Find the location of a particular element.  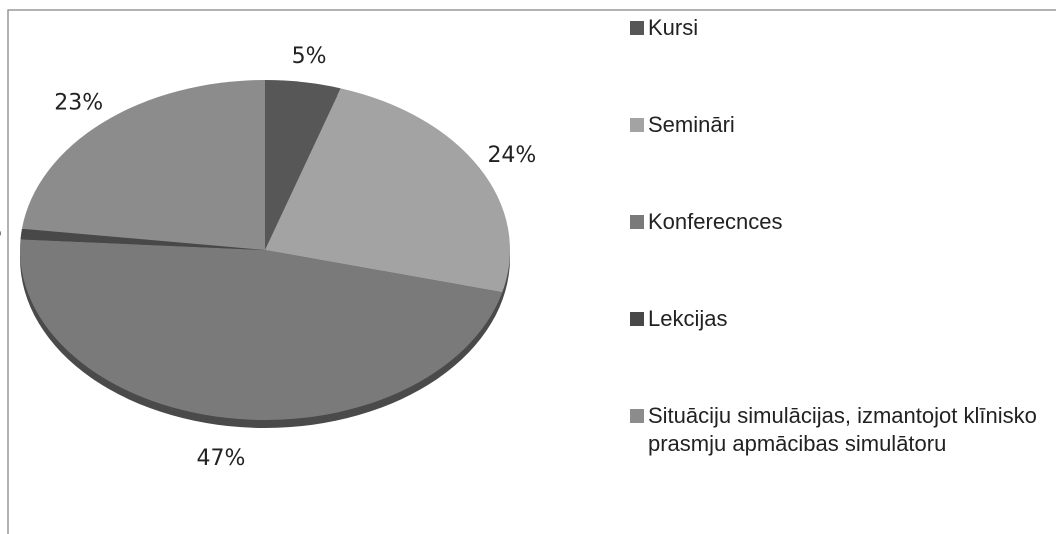

legend-label: Konferecnces is located at coordinates (715, 221).